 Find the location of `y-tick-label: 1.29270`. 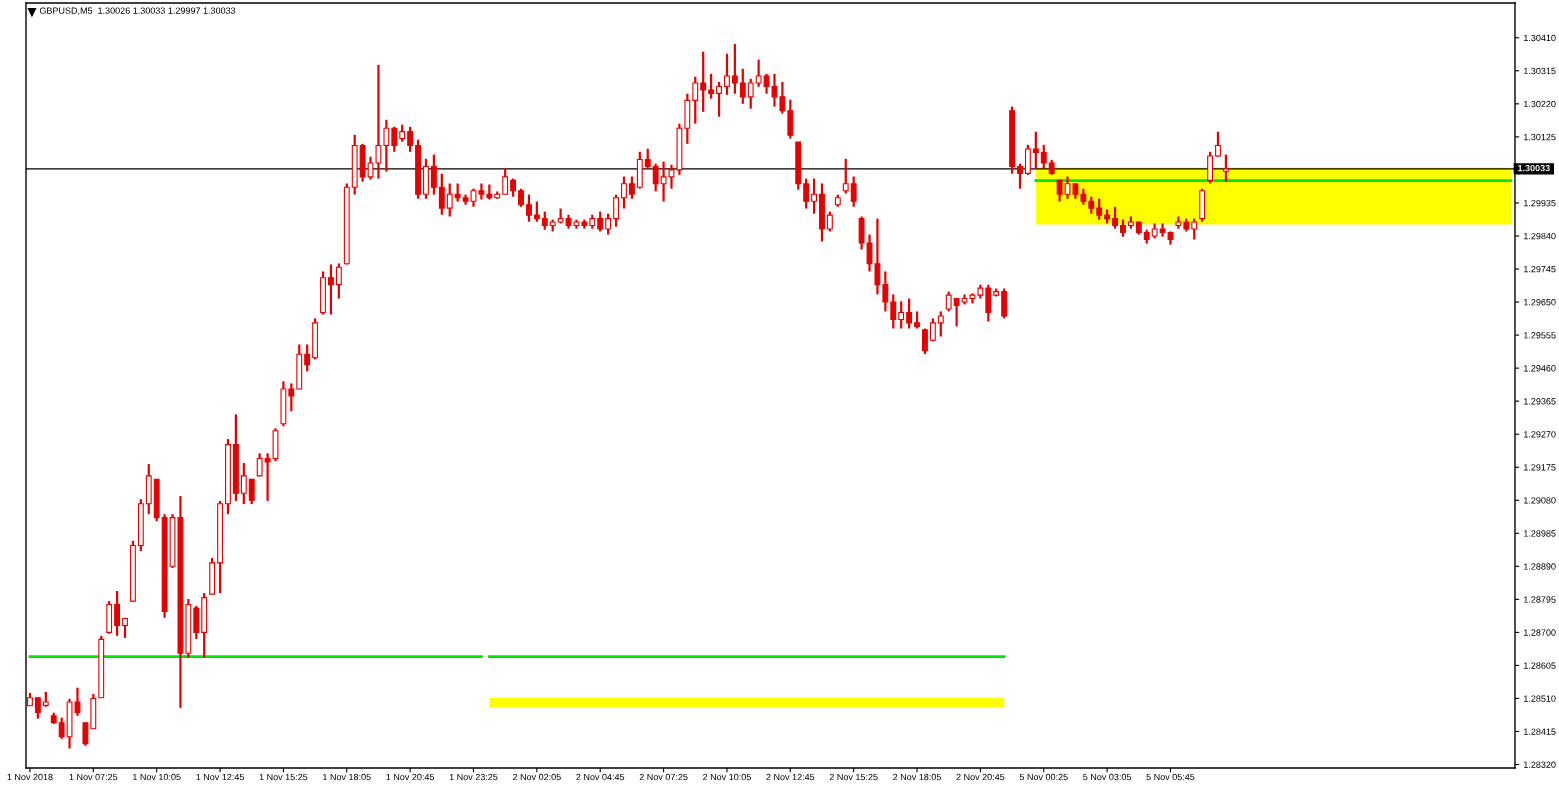

y-tick-label: 1.29270 is located at coordinates (1540, 434).